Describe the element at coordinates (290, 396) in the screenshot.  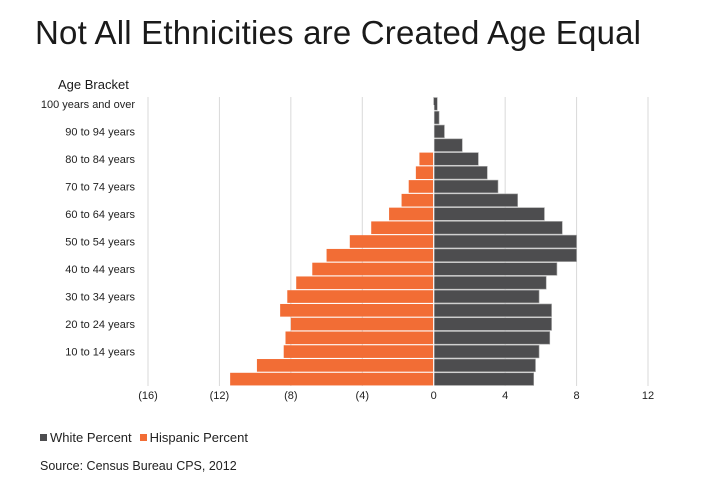
I see `x-tick-label-2: (8)` at that location.